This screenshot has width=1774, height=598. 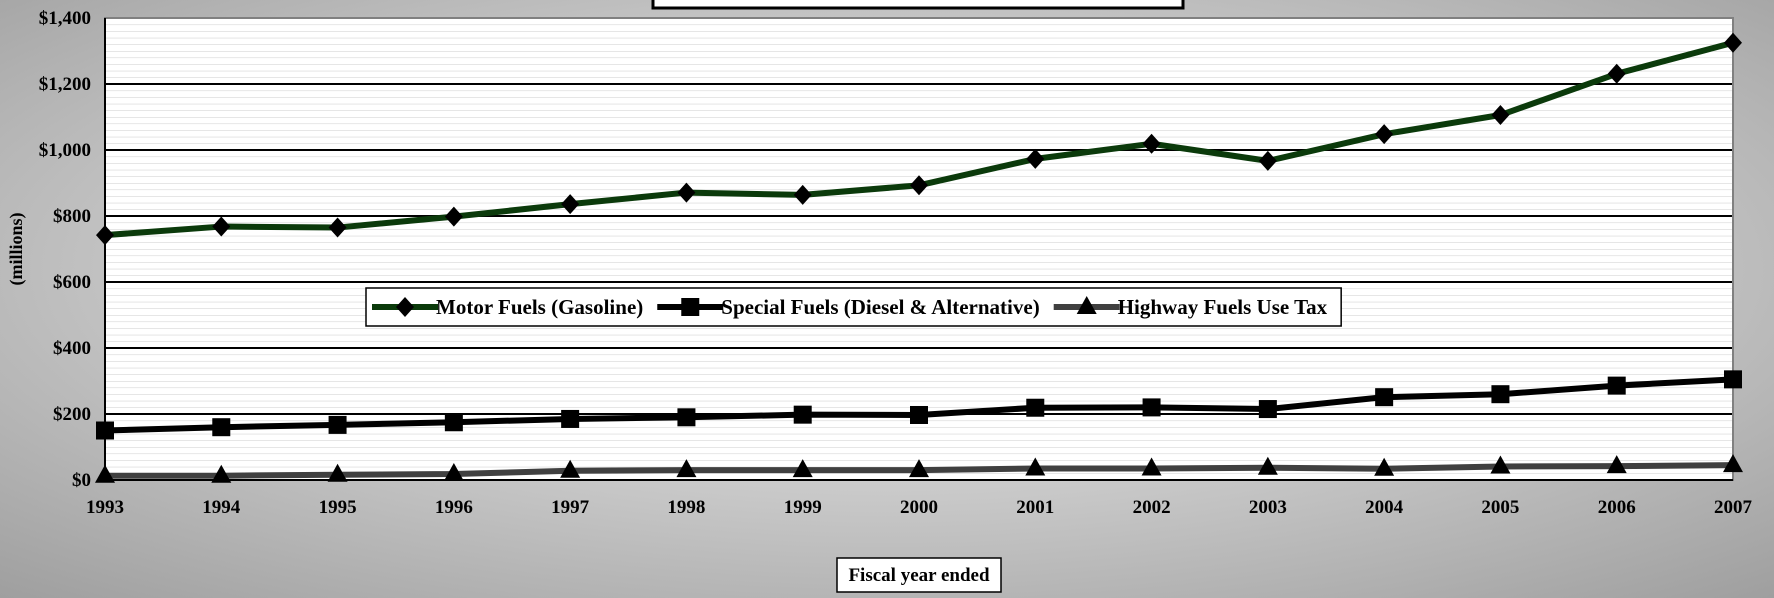 I want to click on y-tick-label: $1,000, so click(x=65, y=150).